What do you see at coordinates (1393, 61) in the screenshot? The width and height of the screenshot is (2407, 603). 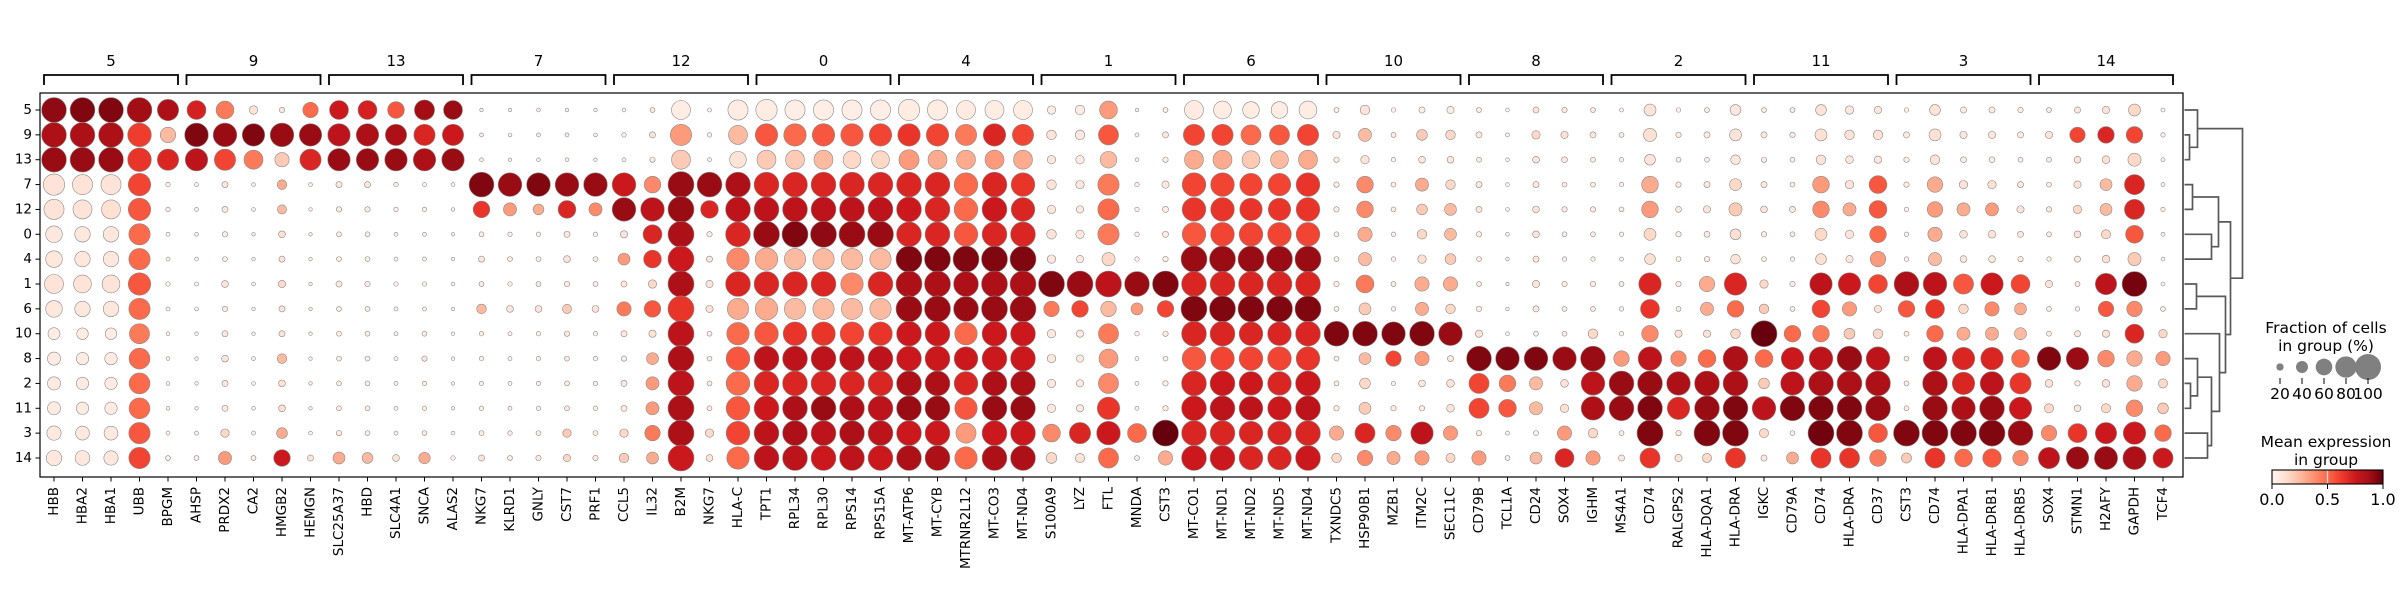 I see `group-bracket-label: 10` at bounding box center [1393, 61].